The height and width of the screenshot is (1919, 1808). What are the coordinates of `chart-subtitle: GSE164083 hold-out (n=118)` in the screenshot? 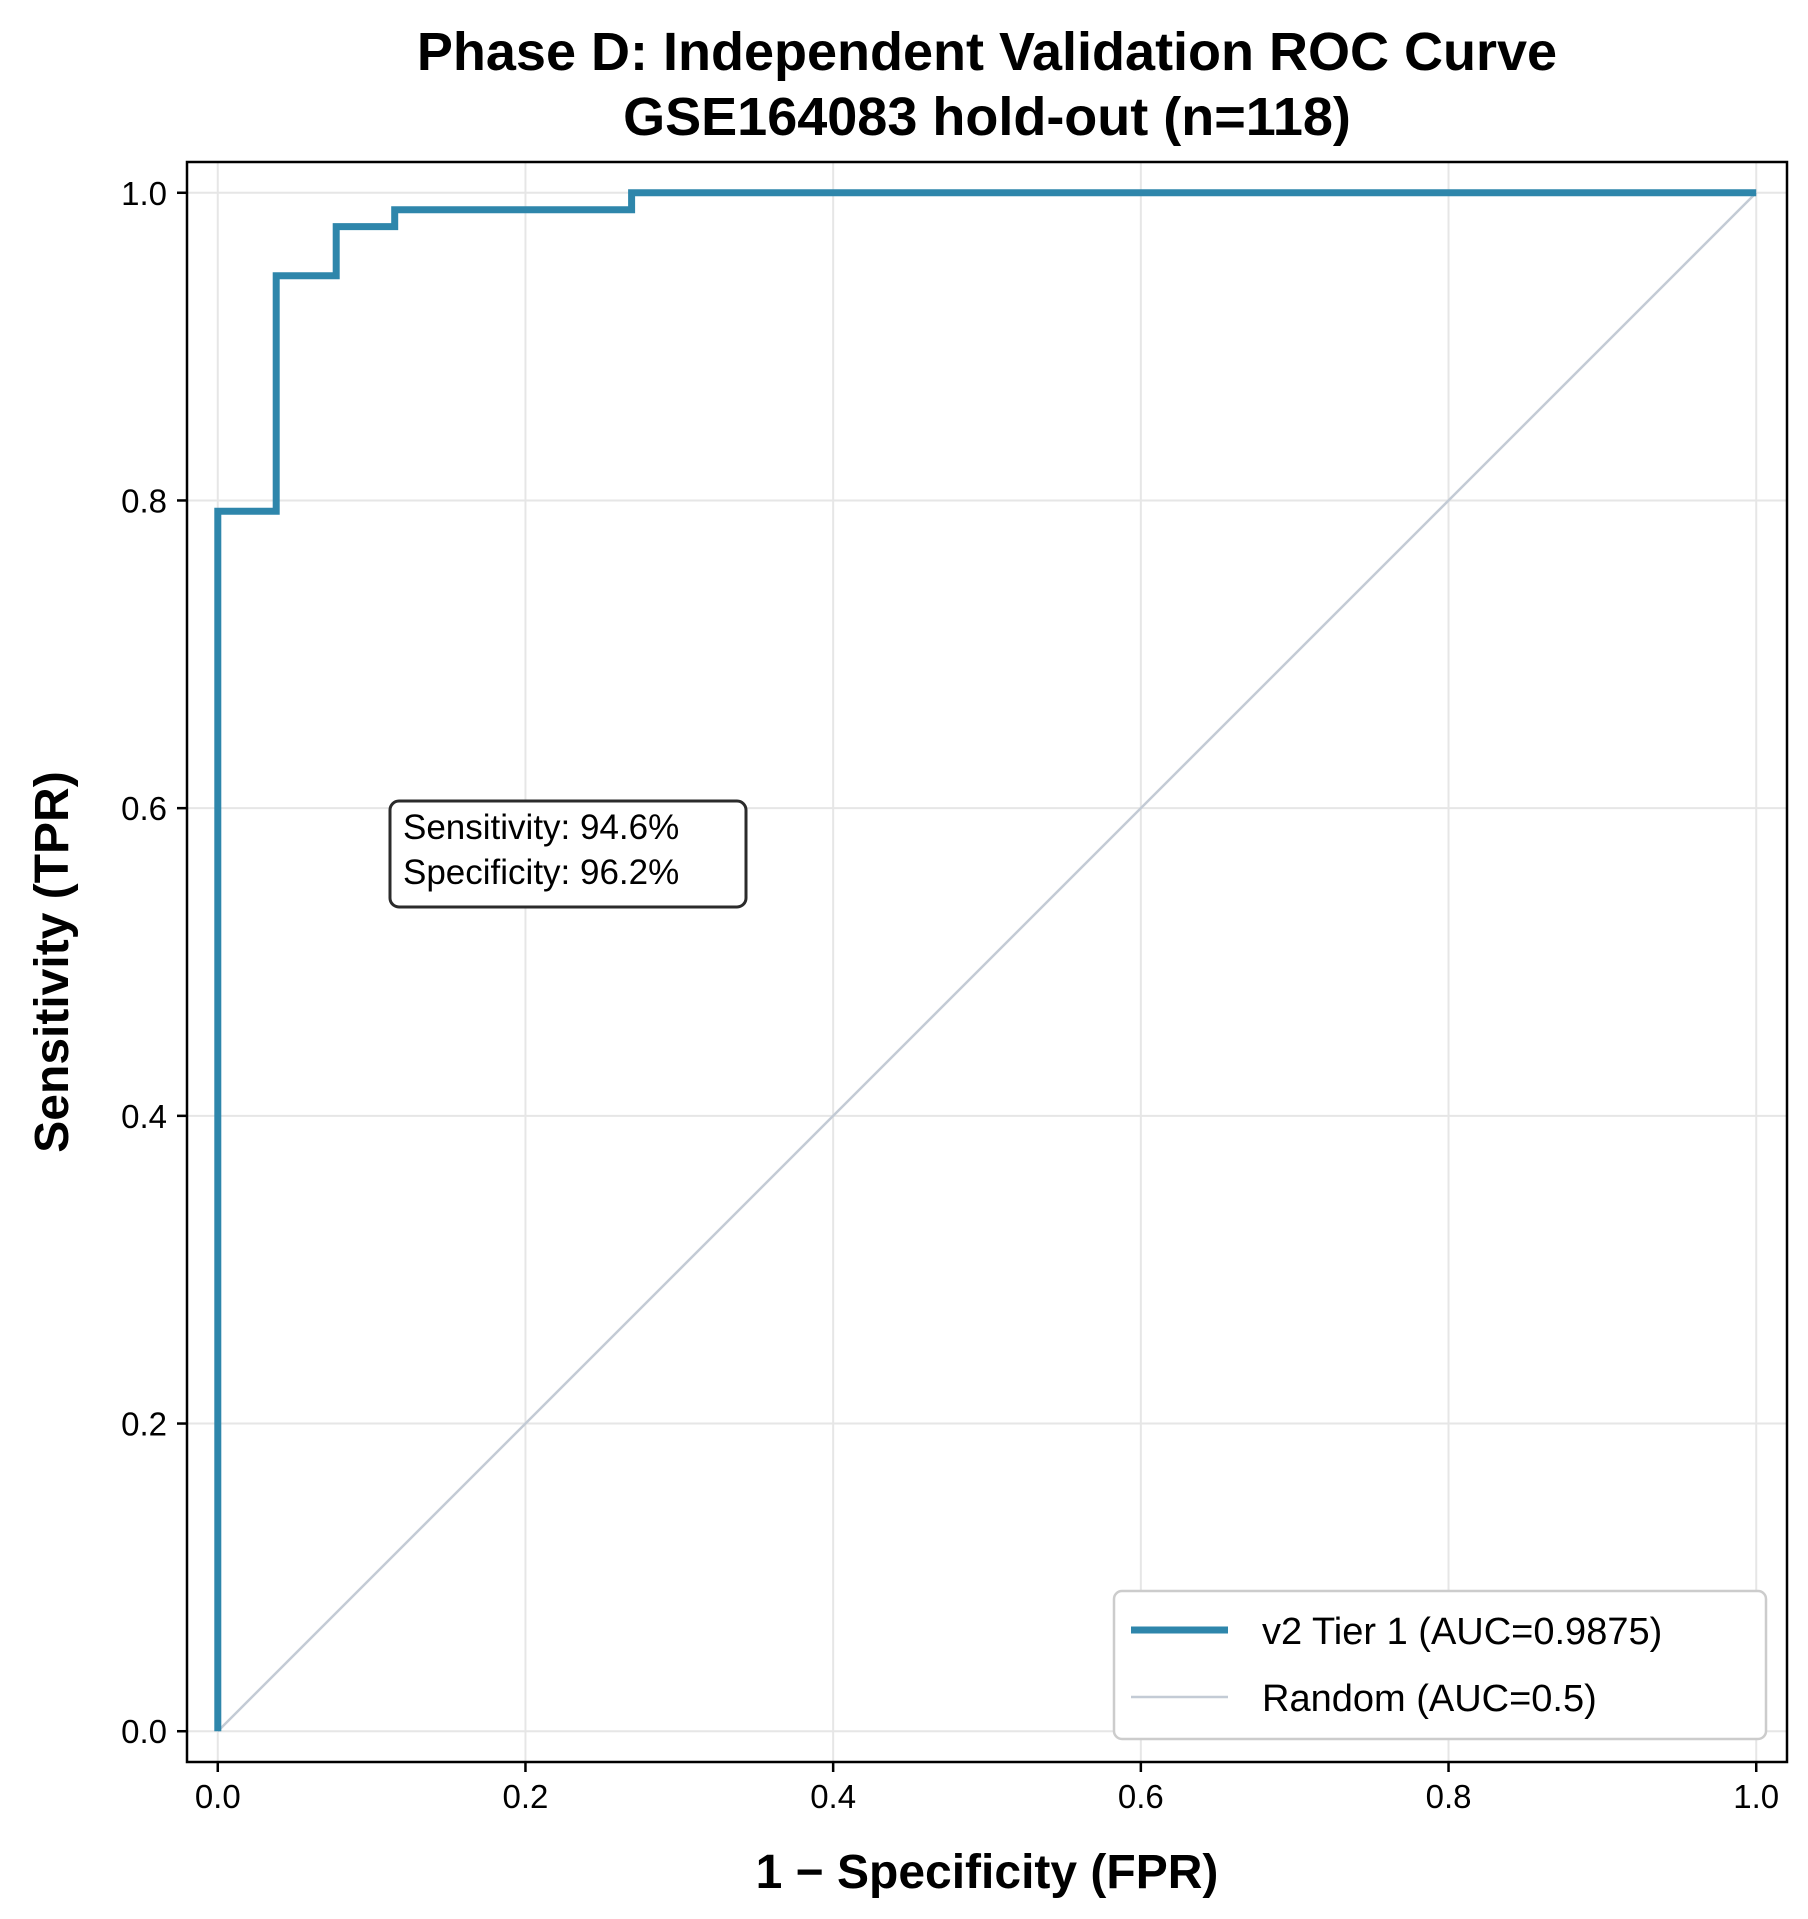 It's located at (987, 117).